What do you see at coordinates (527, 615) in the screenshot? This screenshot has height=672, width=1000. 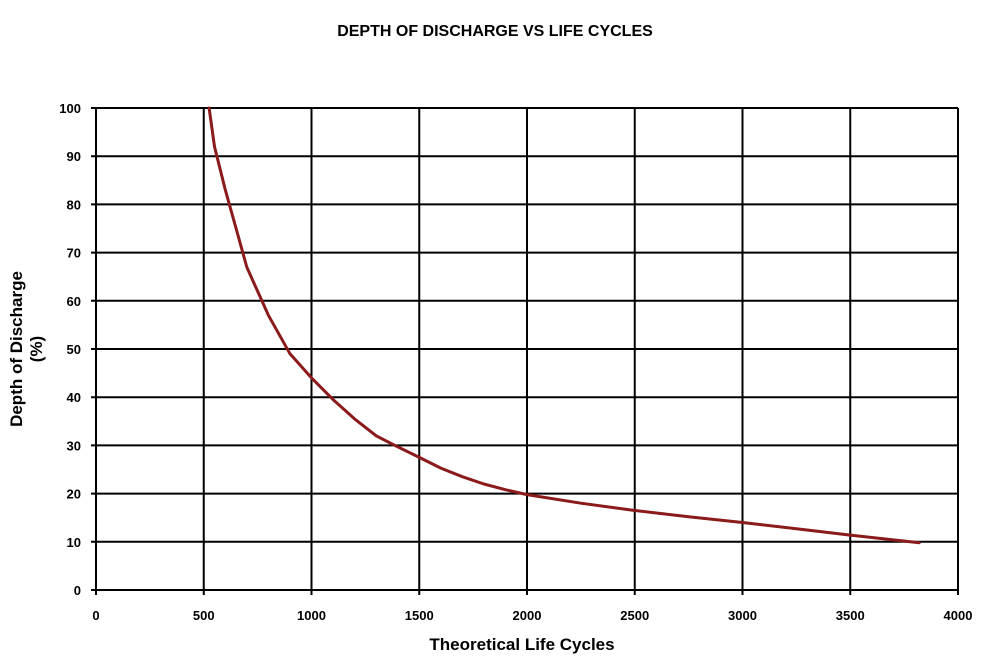 I see `x-tick-label: 2000` at bounding box center [527, 615].